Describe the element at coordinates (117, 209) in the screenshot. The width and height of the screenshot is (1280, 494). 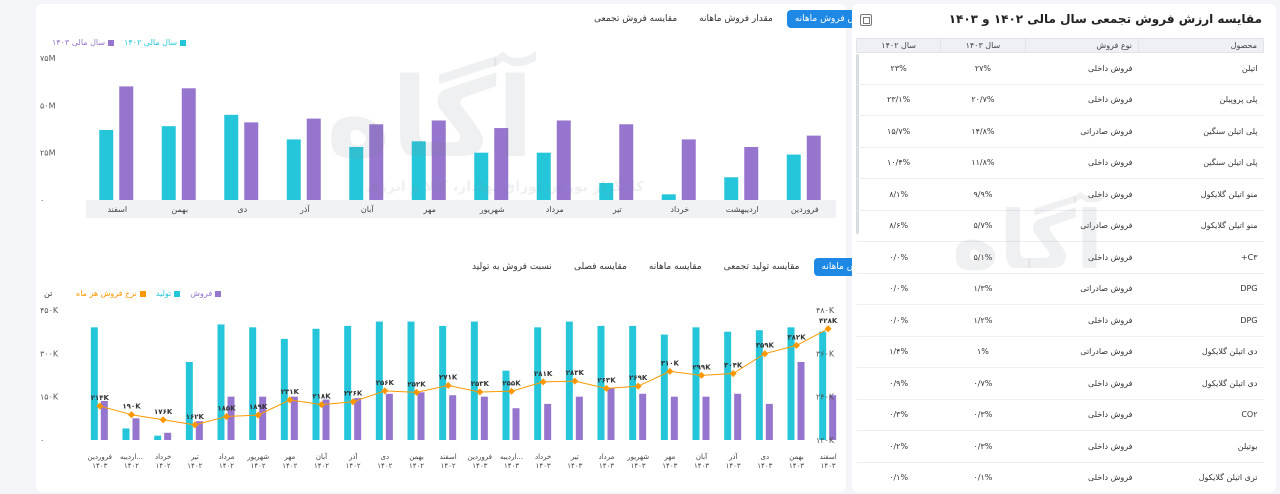
I see `top-x-tick: اسفند` at that location.